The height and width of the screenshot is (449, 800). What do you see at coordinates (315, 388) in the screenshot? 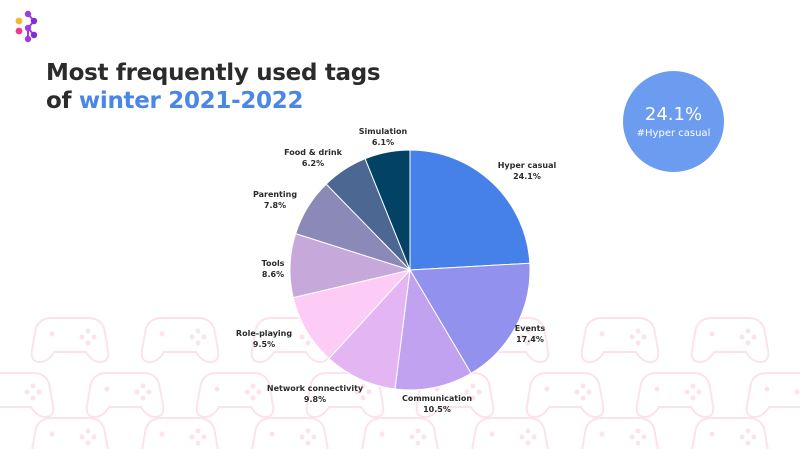
I see `slice-label-name: Network connectivity` at bounding box center [315, 388].